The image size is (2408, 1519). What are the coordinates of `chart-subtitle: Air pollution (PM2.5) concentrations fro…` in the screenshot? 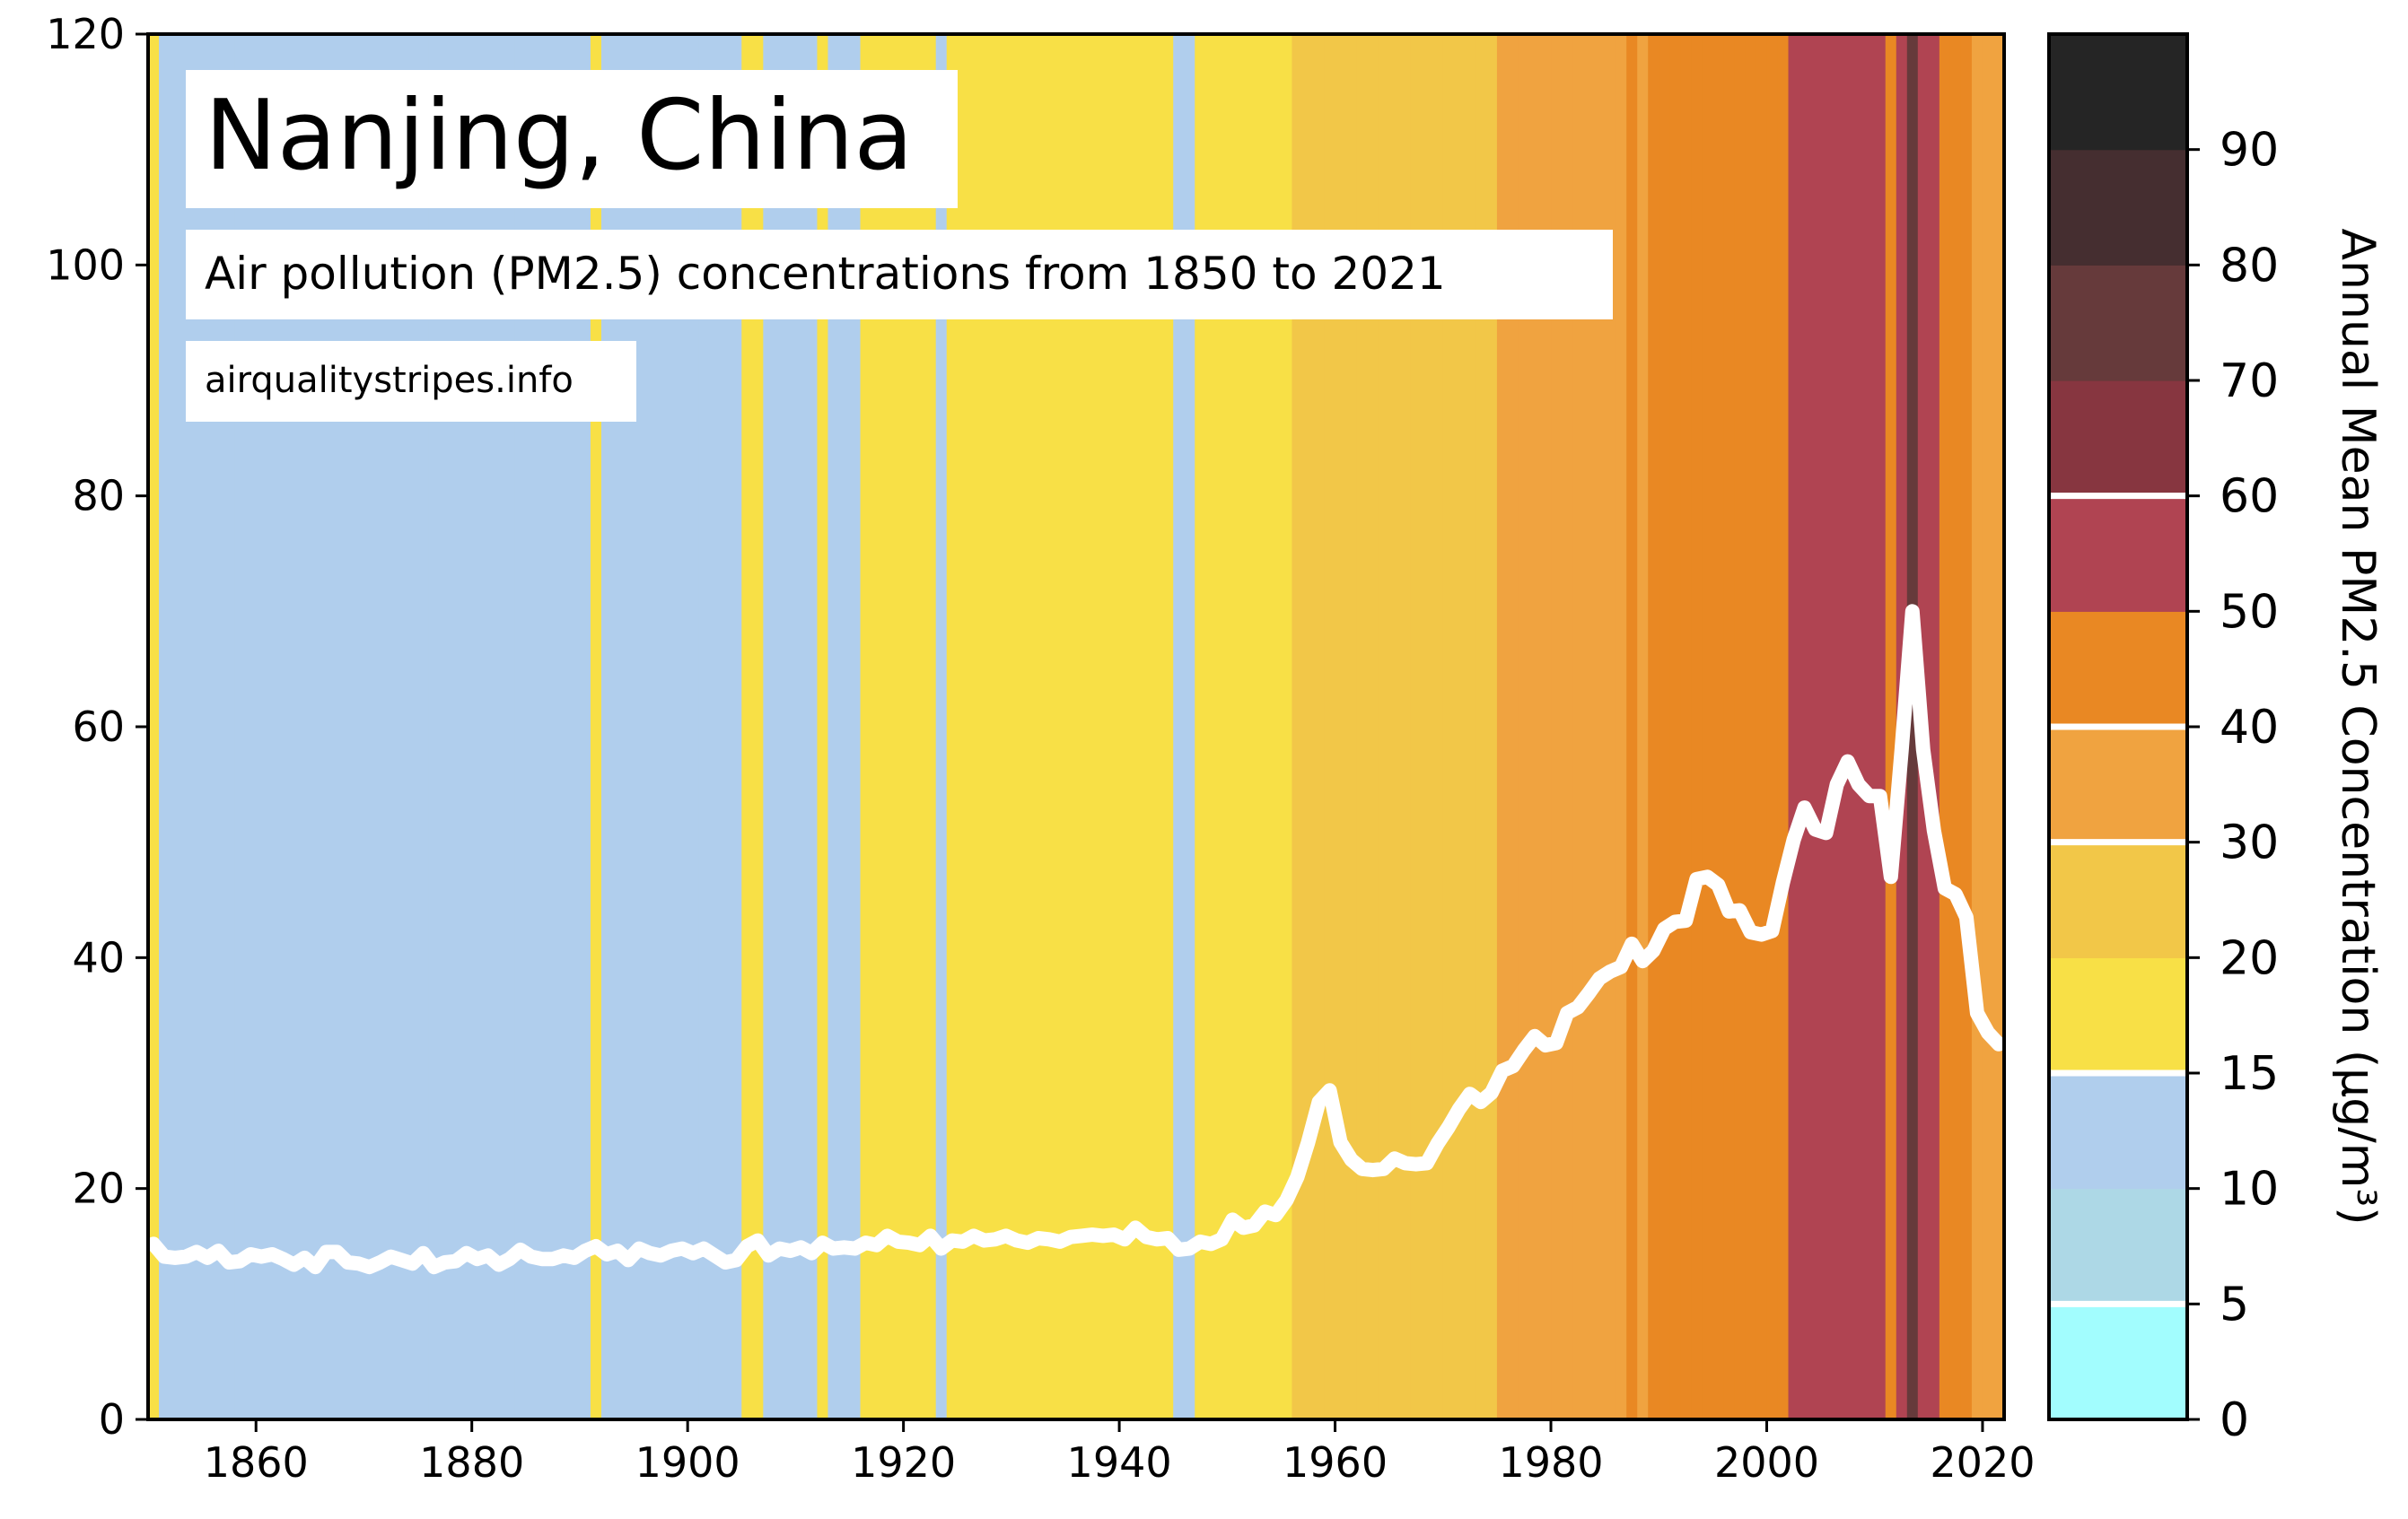 It's located at (825, 274).